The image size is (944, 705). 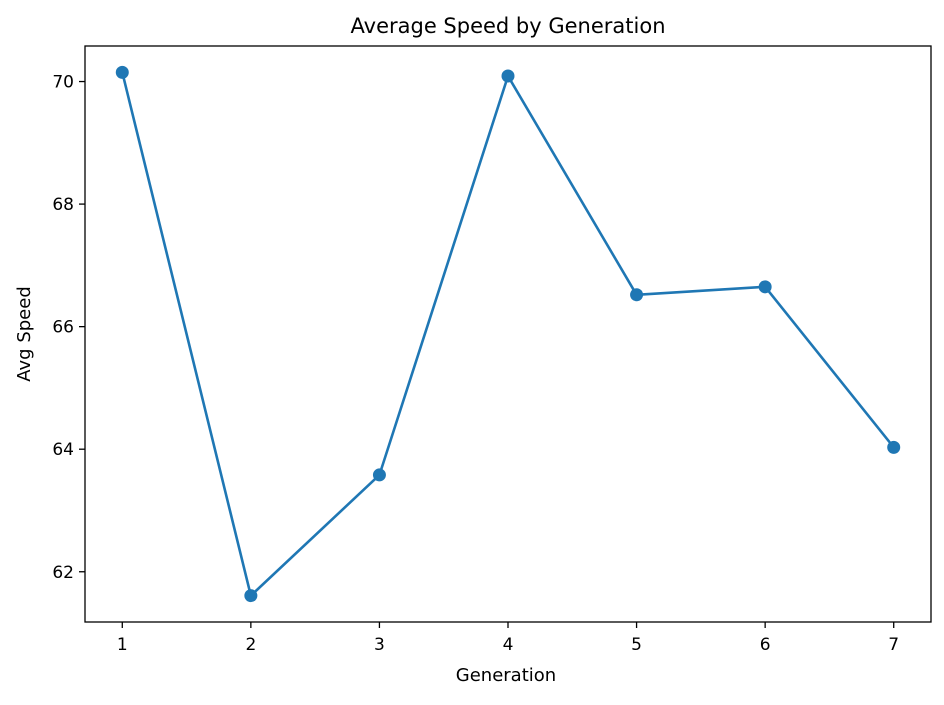 I want to click on x-tick-label: 7, so click(x=893, y=645).